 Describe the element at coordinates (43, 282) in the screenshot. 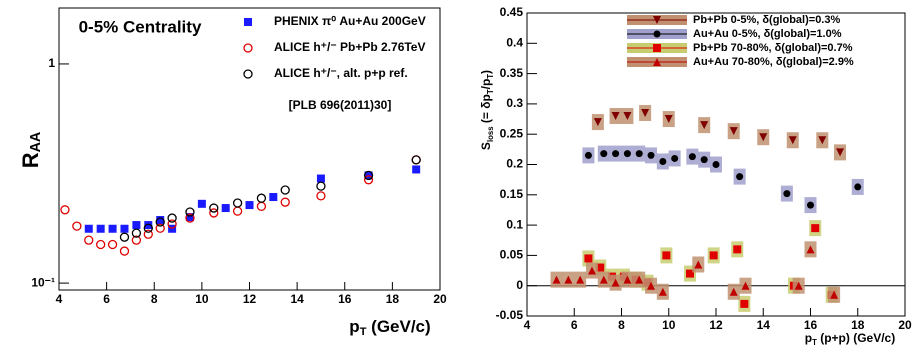

I see `y-tick-label: 10⁻¹` at that location.